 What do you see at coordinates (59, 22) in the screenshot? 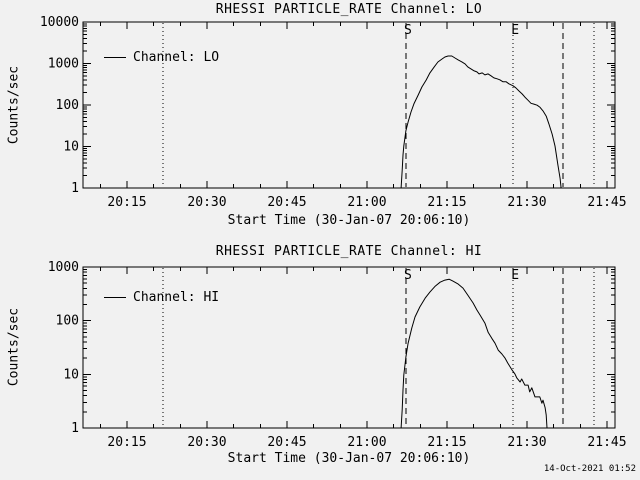
I see `panel-lo-y-tick-label: 10000` at bounding box center [59, 22].